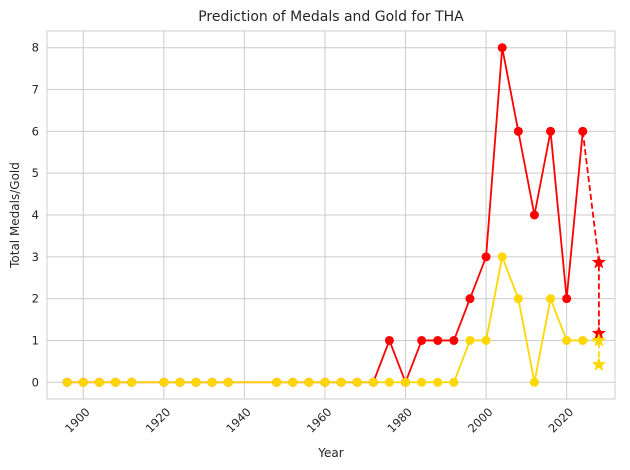 This screenshot has width=630, height=470. I want to click on y-tick-label: 3, so click(35, 257).